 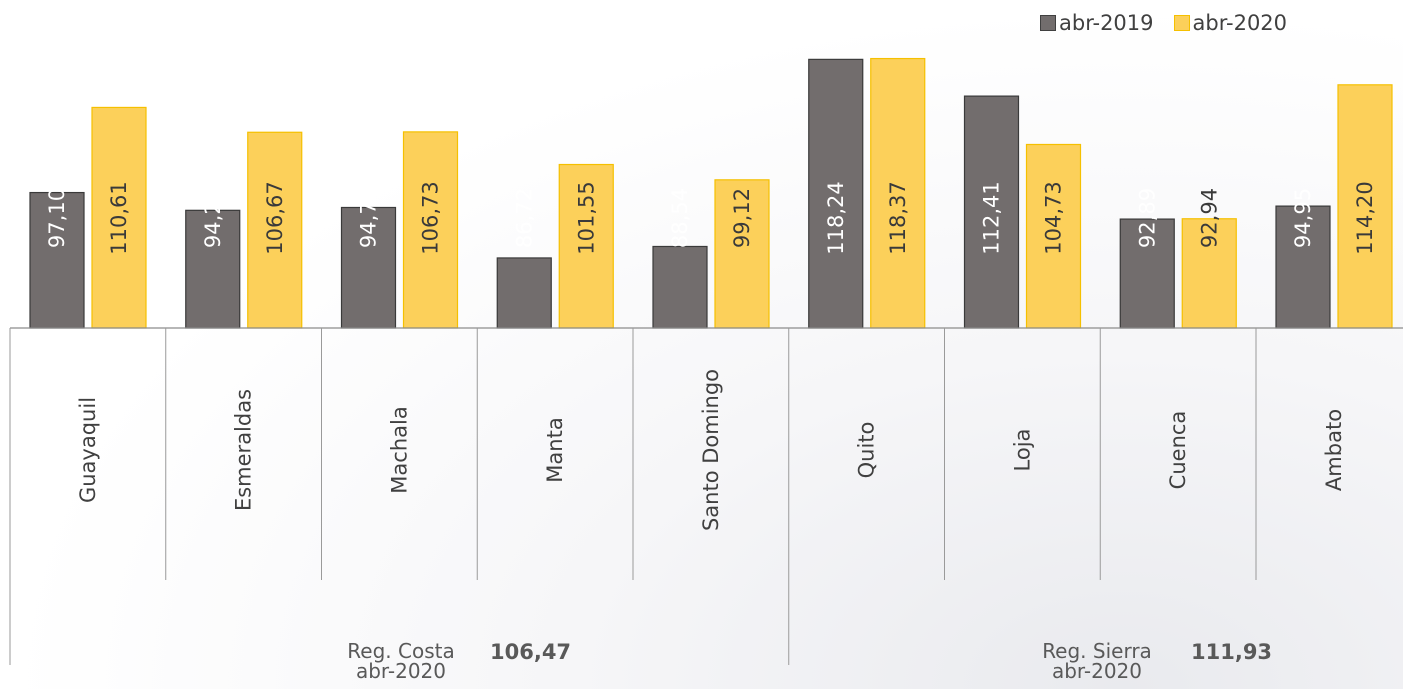 What do you see at coordinates (1163, 23) in the screenshot?
I see `chart-legend: abr-2019 abr-2020` at bounding box center [1163, 23].